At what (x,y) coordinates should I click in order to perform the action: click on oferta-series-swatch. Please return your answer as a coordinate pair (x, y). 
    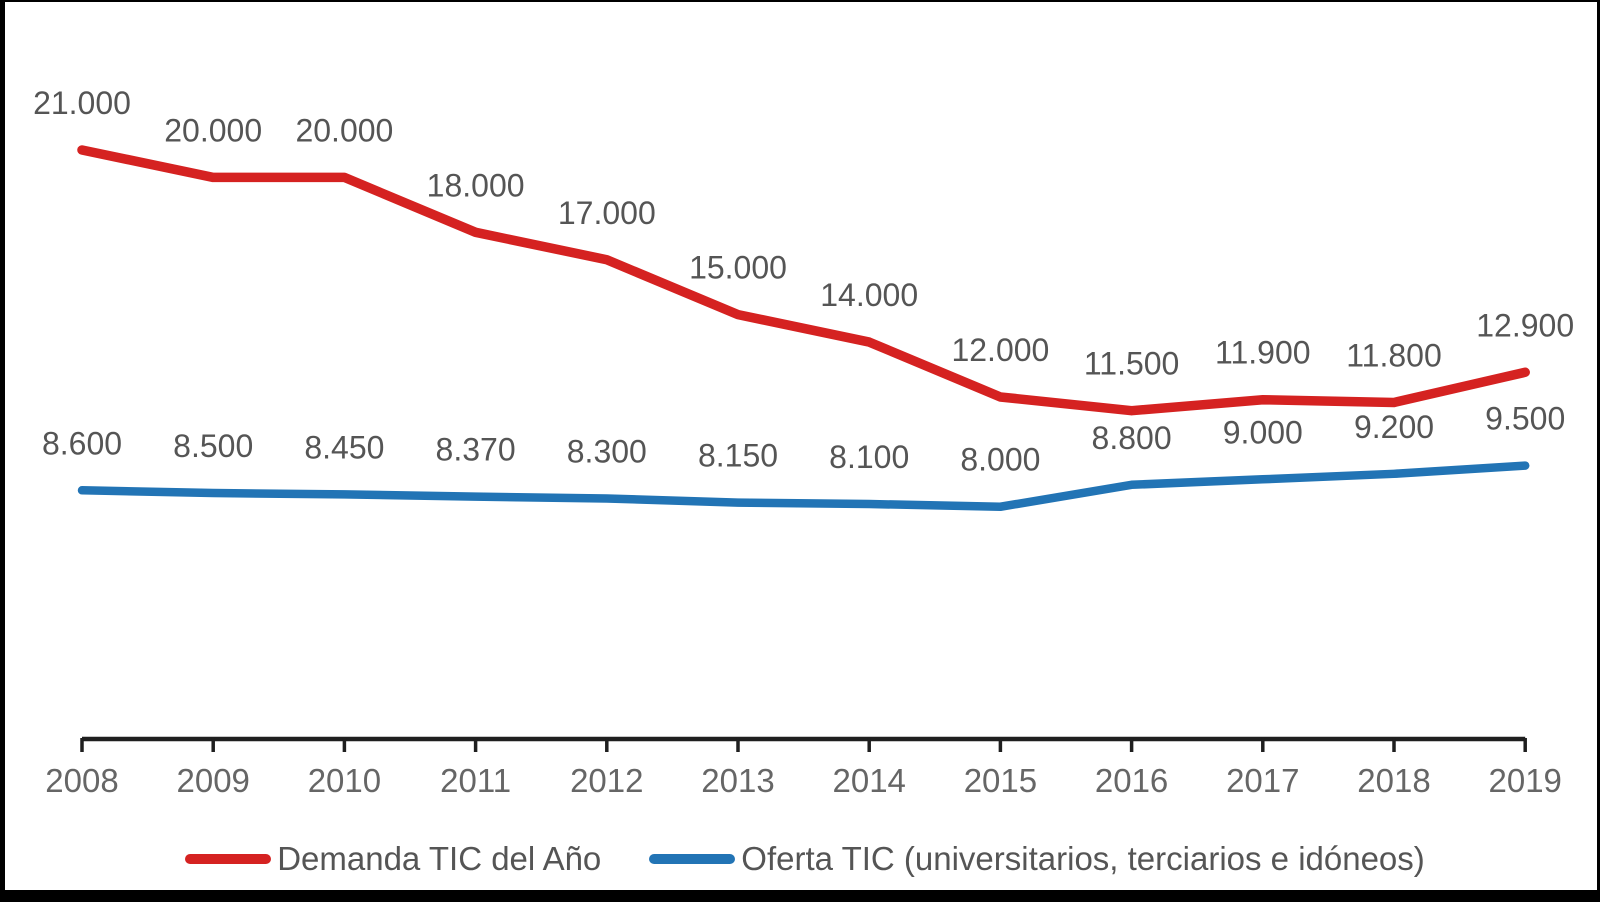
    Looking at the image, I should click on (692, 859).